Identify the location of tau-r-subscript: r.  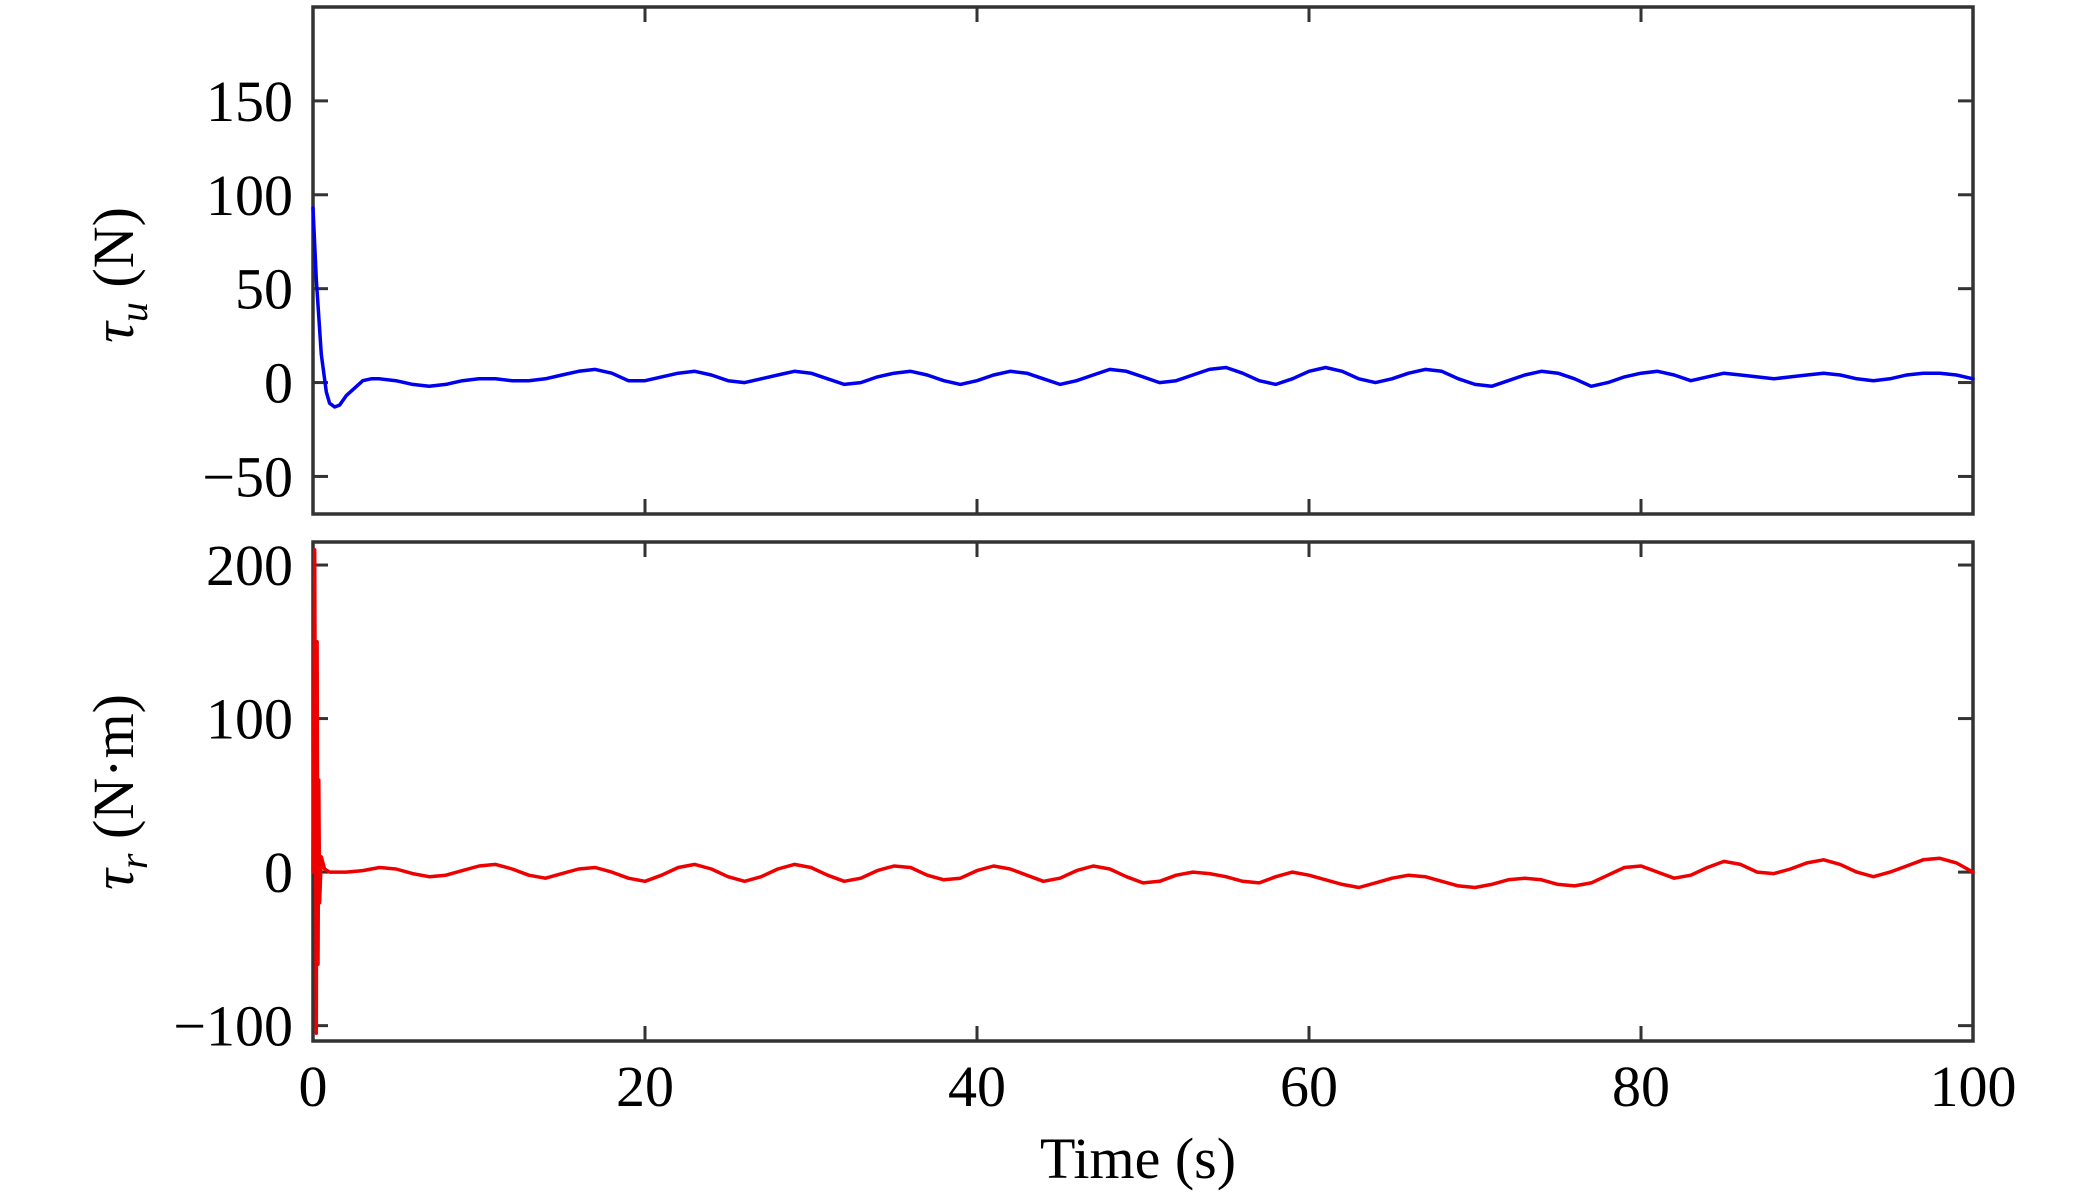
(133, 861).